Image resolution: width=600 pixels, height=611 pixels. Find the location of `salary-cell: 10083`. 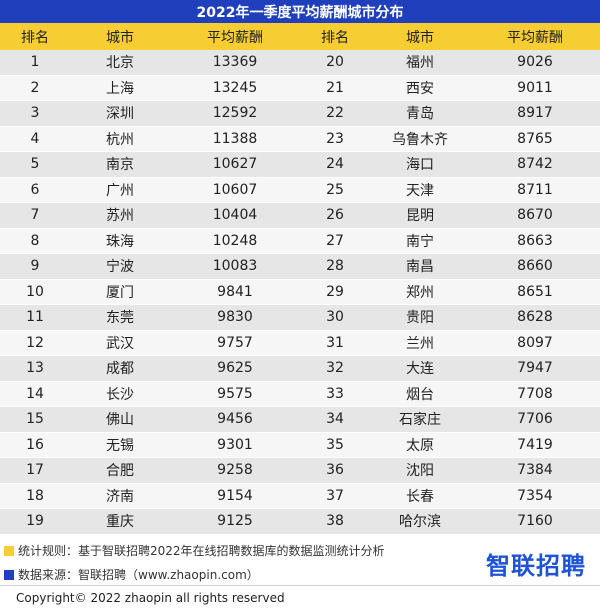

salary-cell: 10083 is located at coordinates (235, 266).